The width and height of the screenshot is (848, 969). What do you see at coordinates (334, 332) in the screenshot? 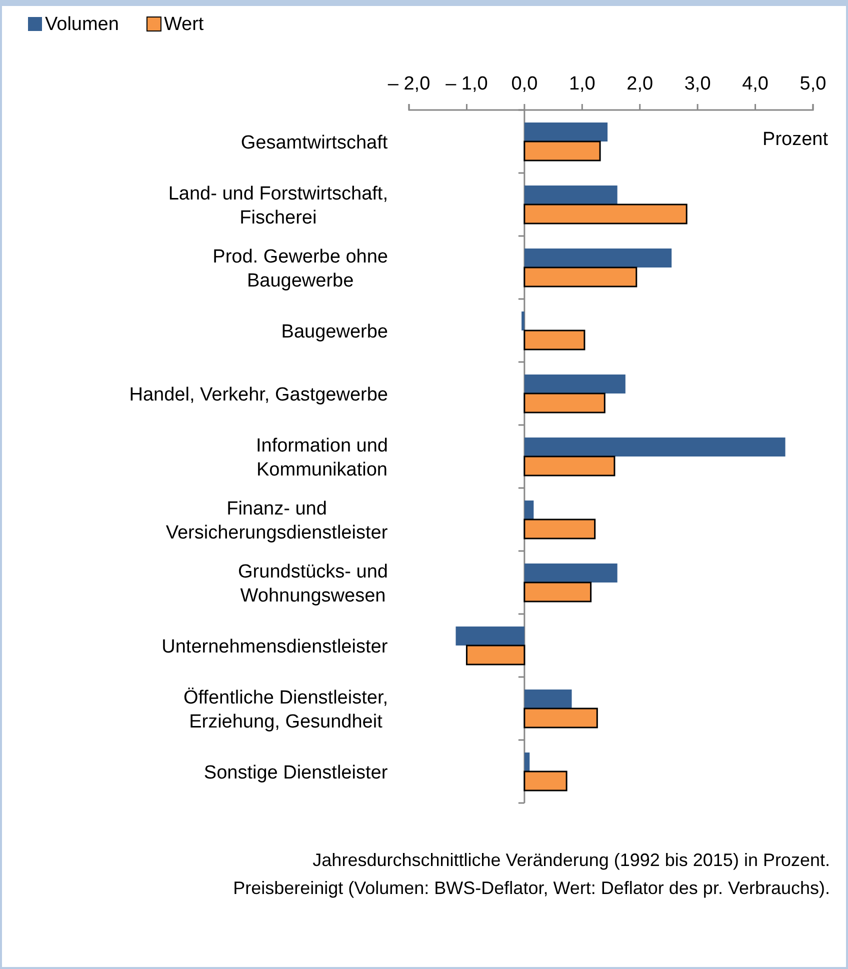
I see `y-tick-label: Baugewerbe` at bounding box center [334, 332].